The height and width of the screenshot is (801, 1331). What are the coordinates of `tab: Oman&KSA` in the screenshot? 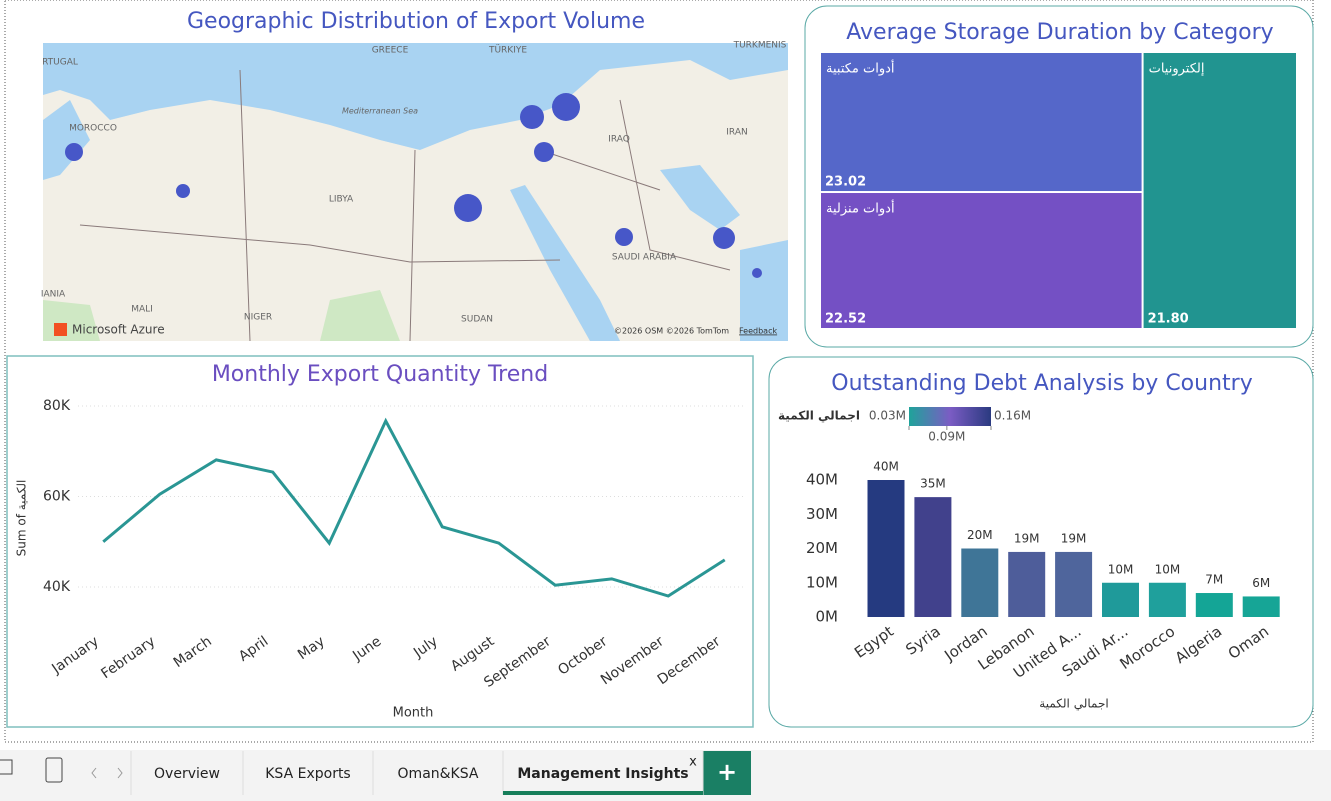 It's located at (438, 774).